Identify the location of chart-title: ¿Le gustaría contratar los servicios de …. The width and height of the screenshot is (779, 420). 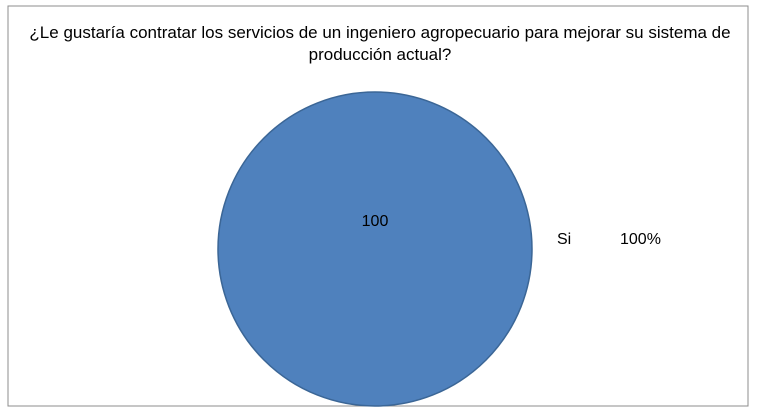
(380, 43).